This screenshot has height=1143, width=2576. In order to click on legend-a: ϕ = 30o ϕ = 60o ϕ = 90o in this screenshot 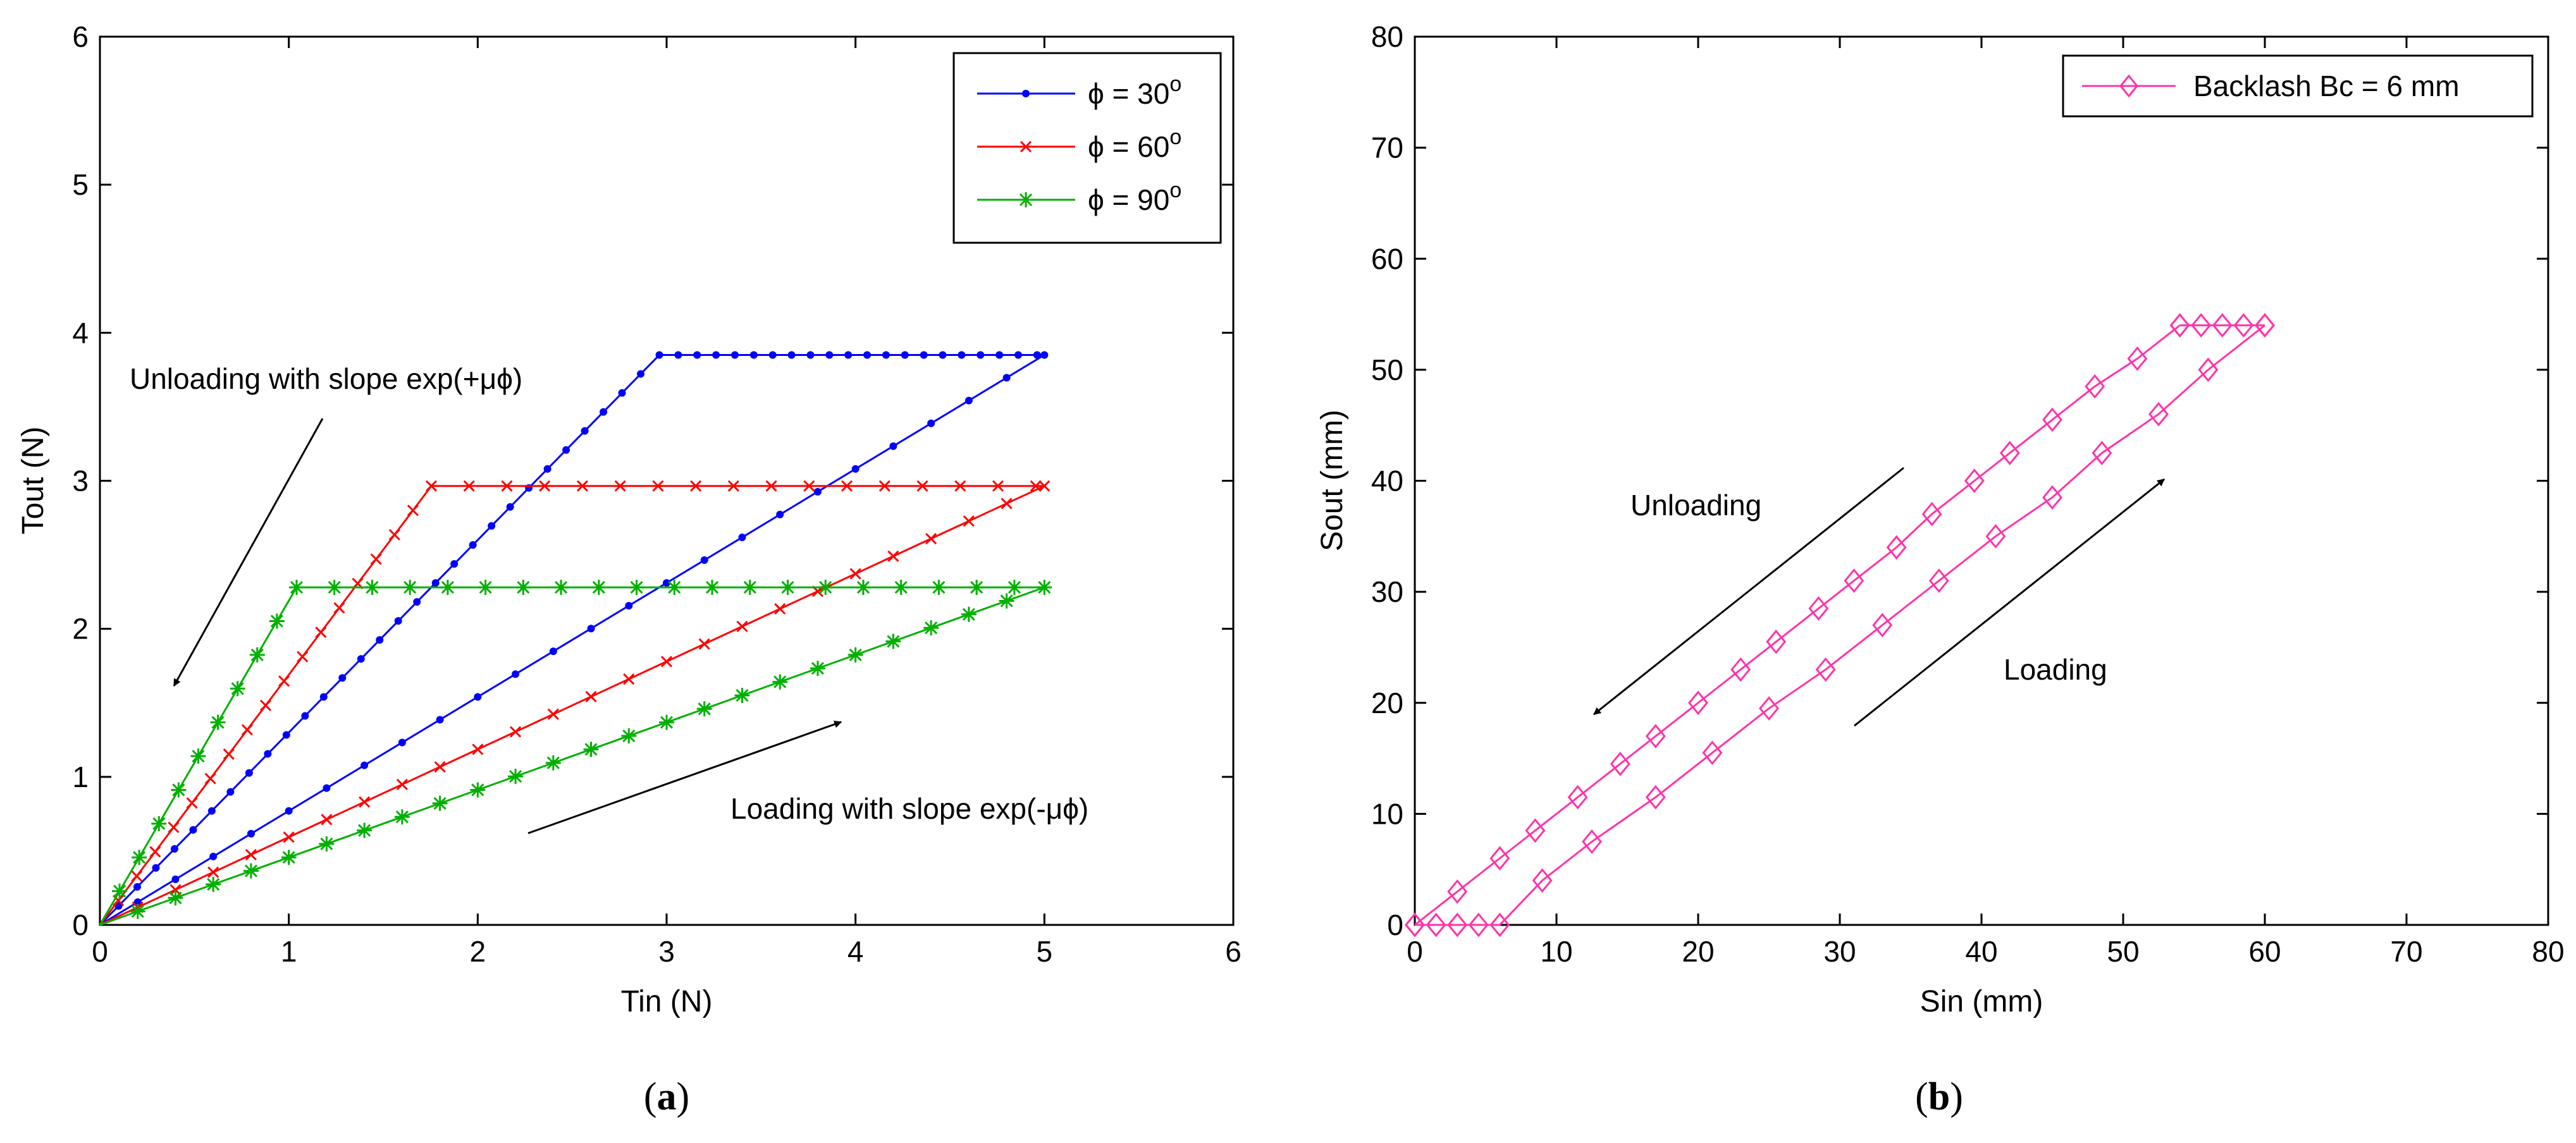, I will do `click(1087, 148)`.